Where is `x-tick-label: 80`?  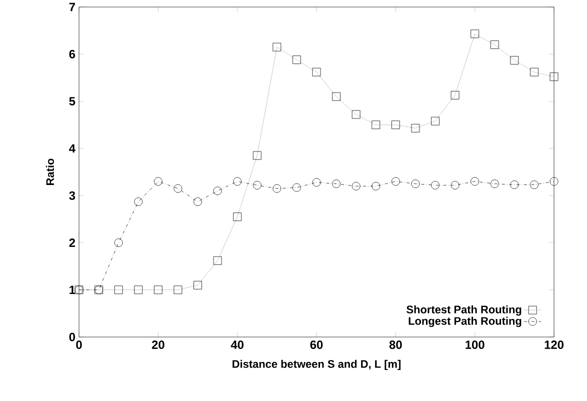
x-tick-label: 80 is located at coordinates (395, 344).